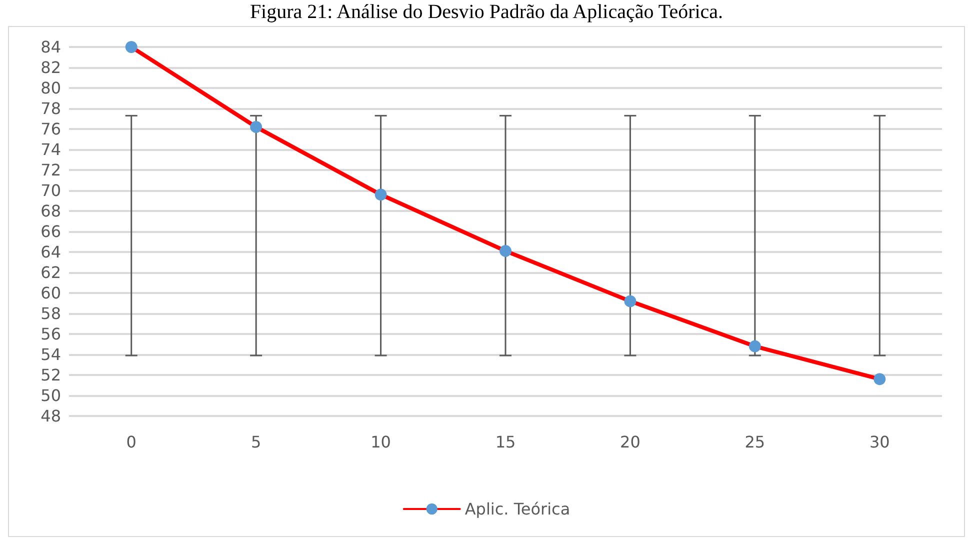 The width and height of the screenshot is (973, 541). I want to click on y-tick-label: 68, so click(50, 211).